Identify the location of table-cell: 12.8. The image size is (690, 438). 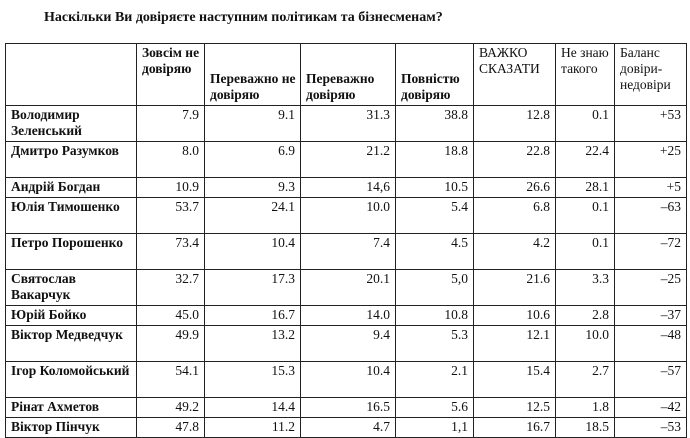
(514, 123).